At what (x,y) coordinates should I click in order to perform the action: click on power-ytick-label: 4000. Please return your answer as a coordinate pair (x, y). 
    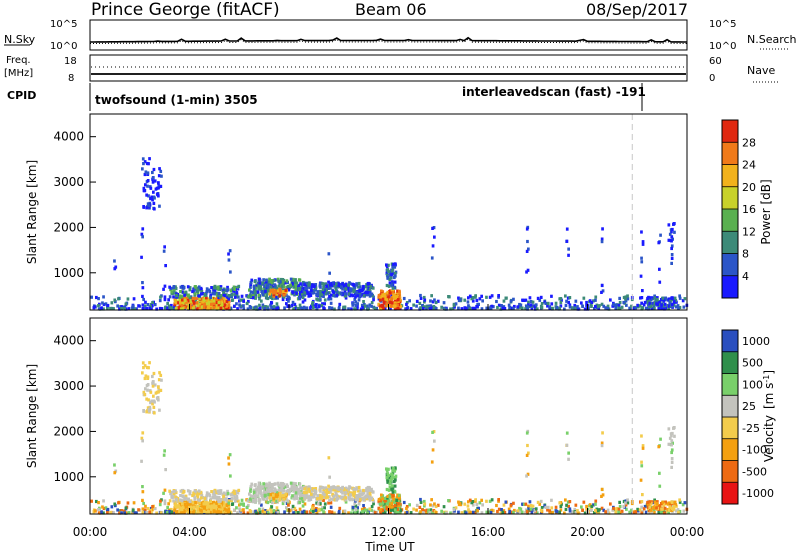
    Looking at the image, I should click on (68, 137).